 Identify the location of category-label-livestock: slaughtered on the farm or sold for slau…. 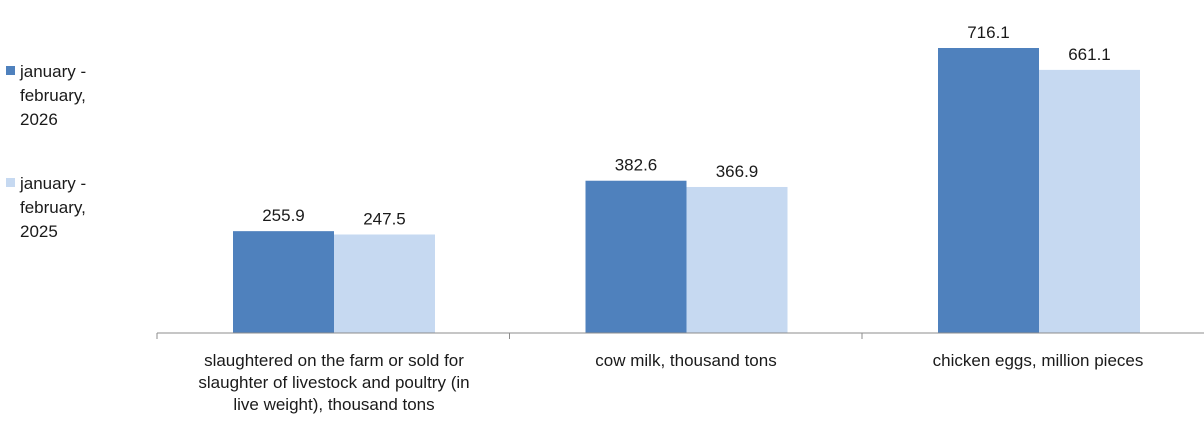
(334, 382).